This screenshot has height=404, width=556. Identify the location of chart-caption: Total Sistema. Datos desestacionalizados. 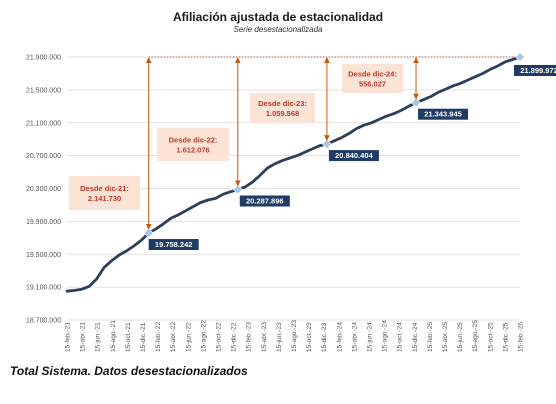
(129, 371).